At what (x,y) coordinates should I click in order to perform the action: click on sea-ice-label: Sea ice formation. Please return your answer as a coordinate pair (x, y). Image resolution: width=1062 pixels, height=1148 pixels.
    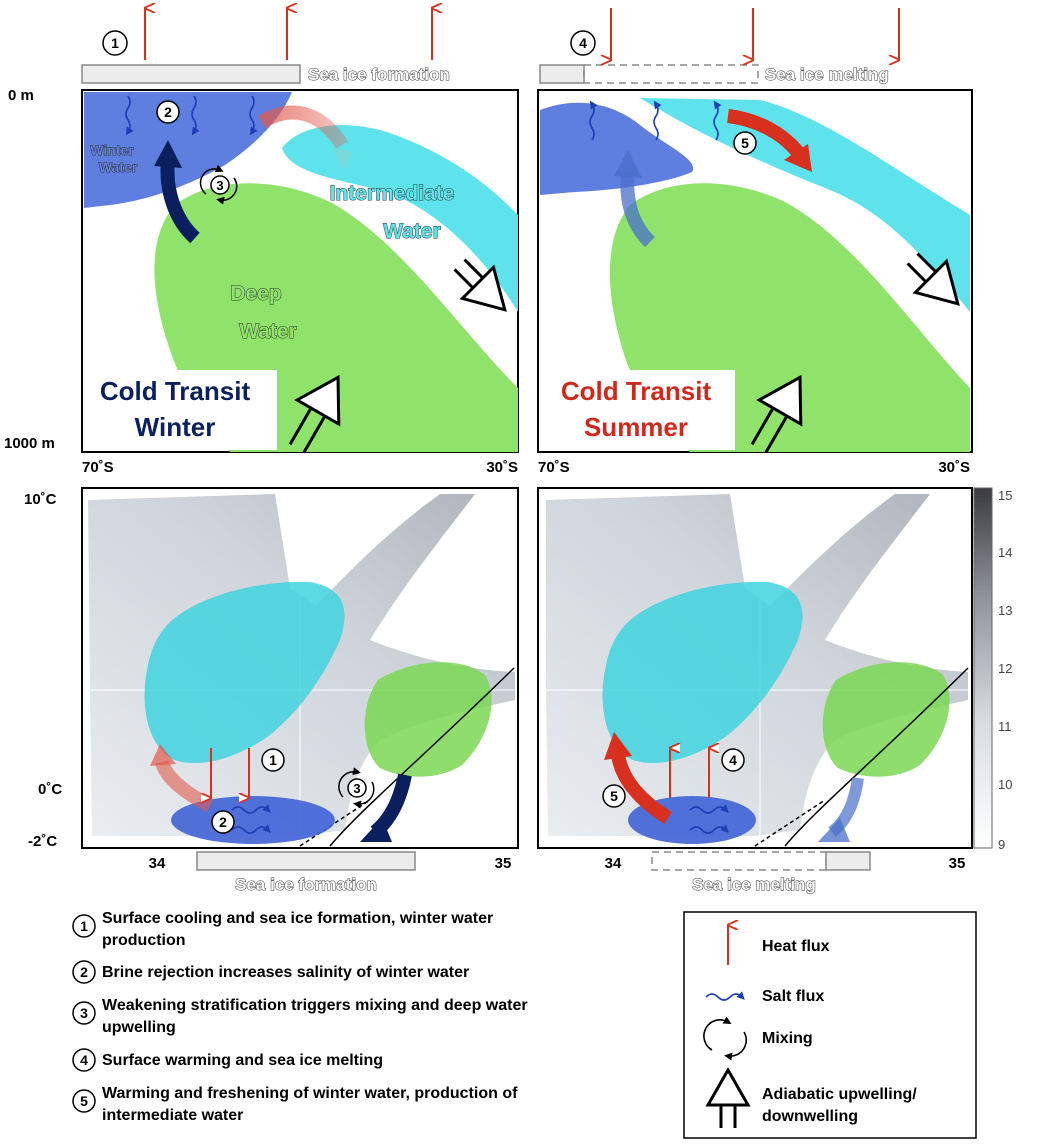
    Looking at the image, I should click on (306, 884).